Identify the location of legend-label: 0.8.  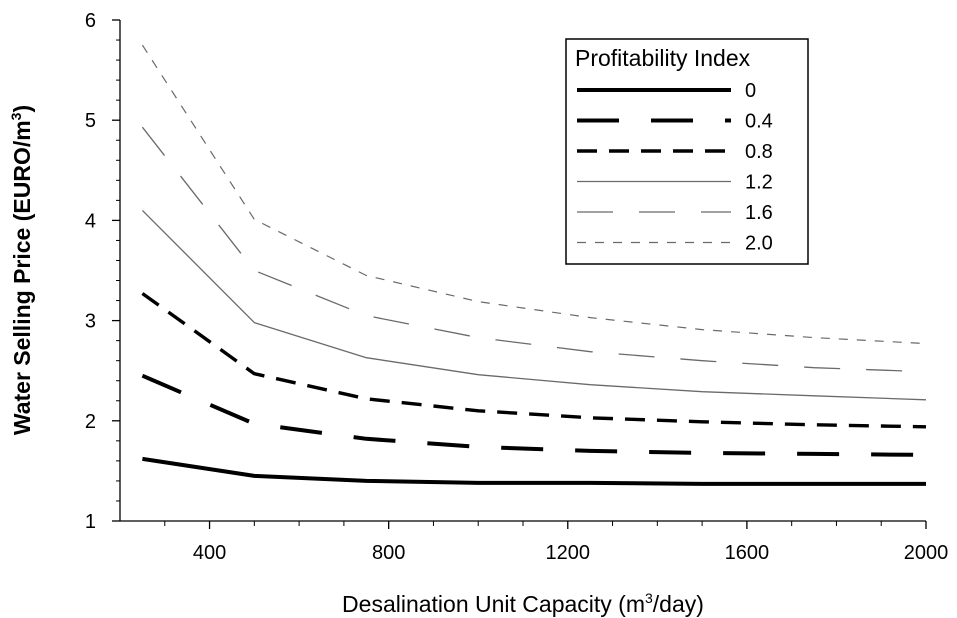
(759, 152).